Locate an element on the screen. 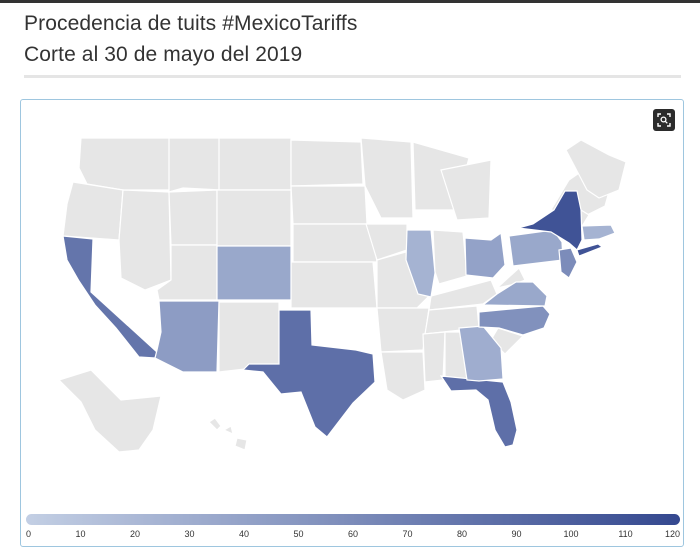 The width and height of the screenshot is (700, 560). zoom-fit-icon is located at coordinates (664, 120).